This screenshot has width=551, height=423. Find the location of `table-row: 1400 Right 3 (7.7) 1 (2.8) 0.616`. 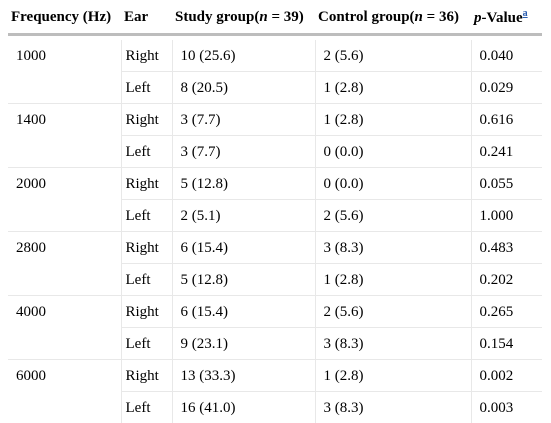

table-row: 1400 Right 3 (7.7) 1 (2.8) 0.616 is located at coordinates (275, 120).